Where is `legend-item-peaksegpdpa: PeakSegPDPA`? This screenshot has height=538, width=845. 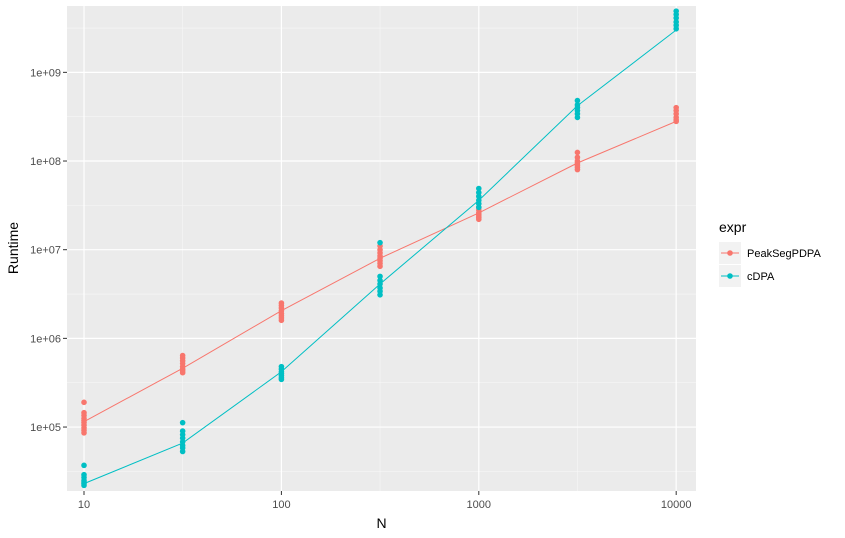
legend-item-peaksegpdpa: PeakSegPDPA is located at coordinates (770, 253).